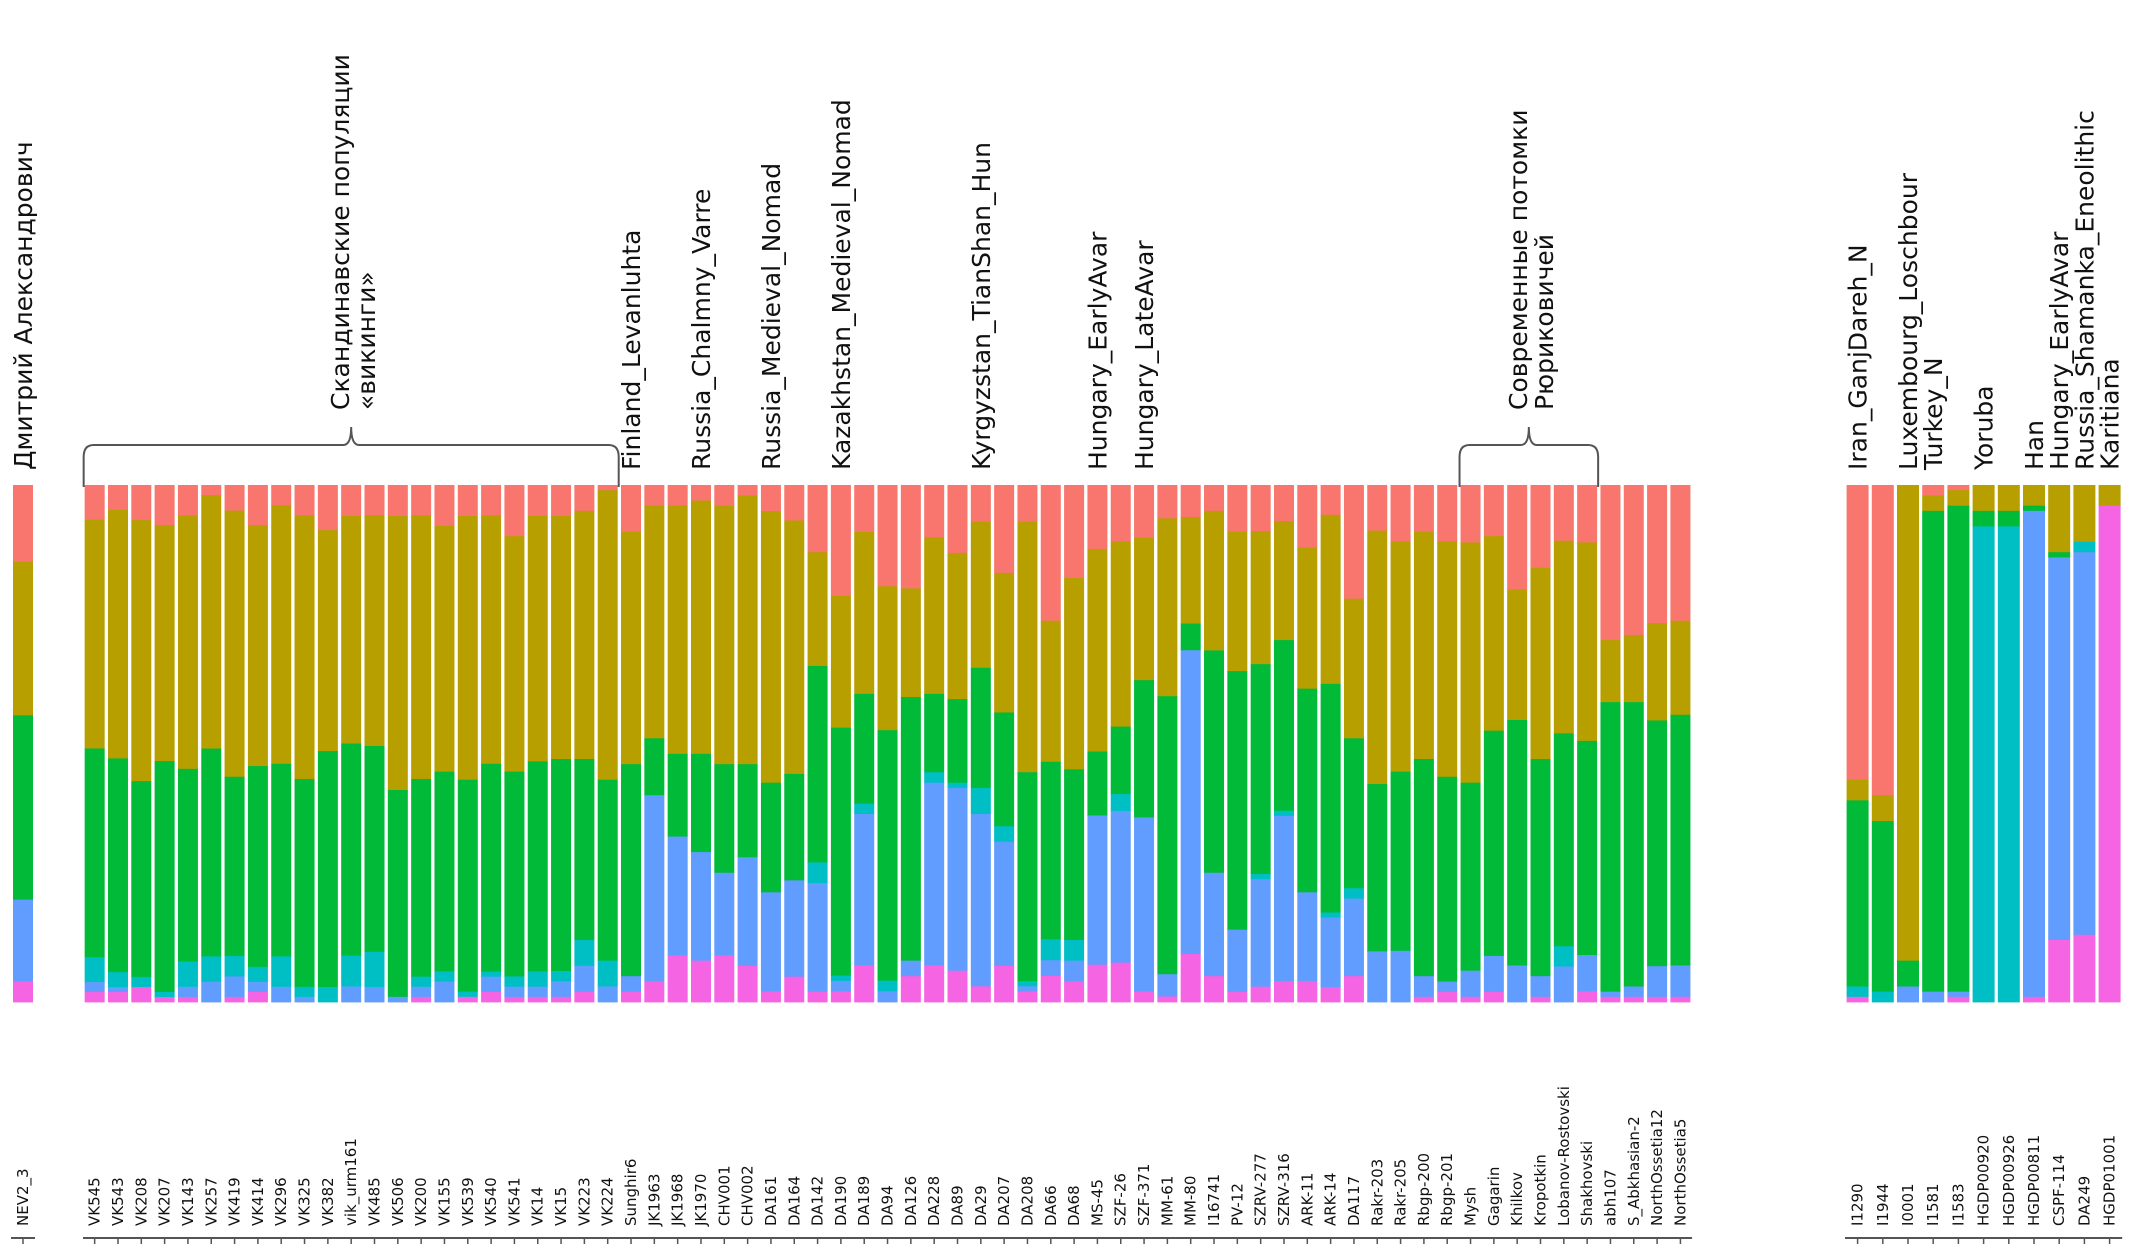  I want to click on x-tick-label: VK223, so click(584, 1201).